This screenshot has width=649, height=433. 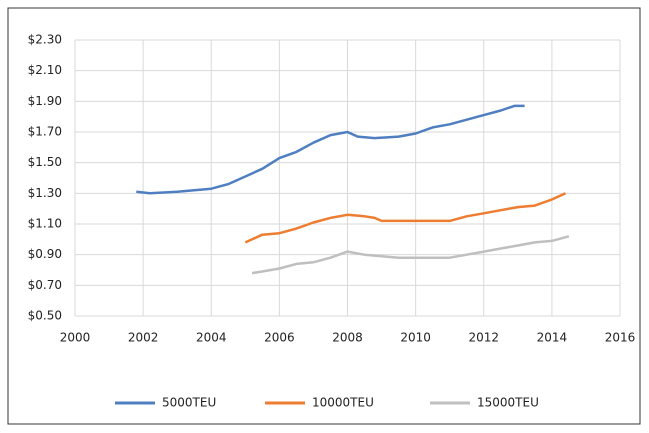 What do you see at coordinates (620, 338) in the screenshot?
I see `x-tick-label: 2016` at bounding box center [620, 338].